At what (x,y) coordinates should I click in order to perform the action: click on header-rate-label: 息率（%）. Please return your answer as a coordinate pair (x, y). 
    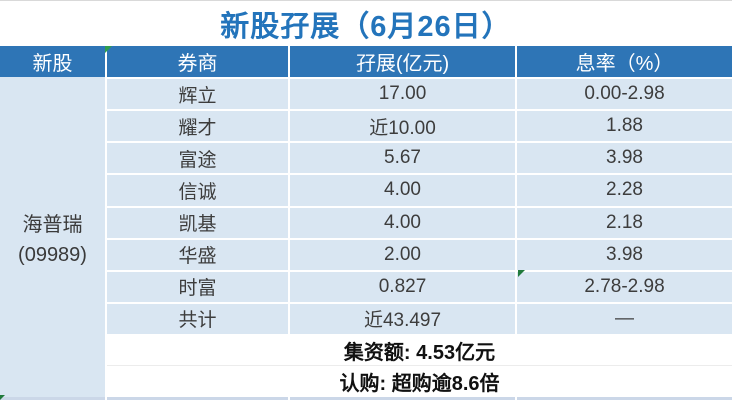
    Looking at the image, I should click on (624, 64).